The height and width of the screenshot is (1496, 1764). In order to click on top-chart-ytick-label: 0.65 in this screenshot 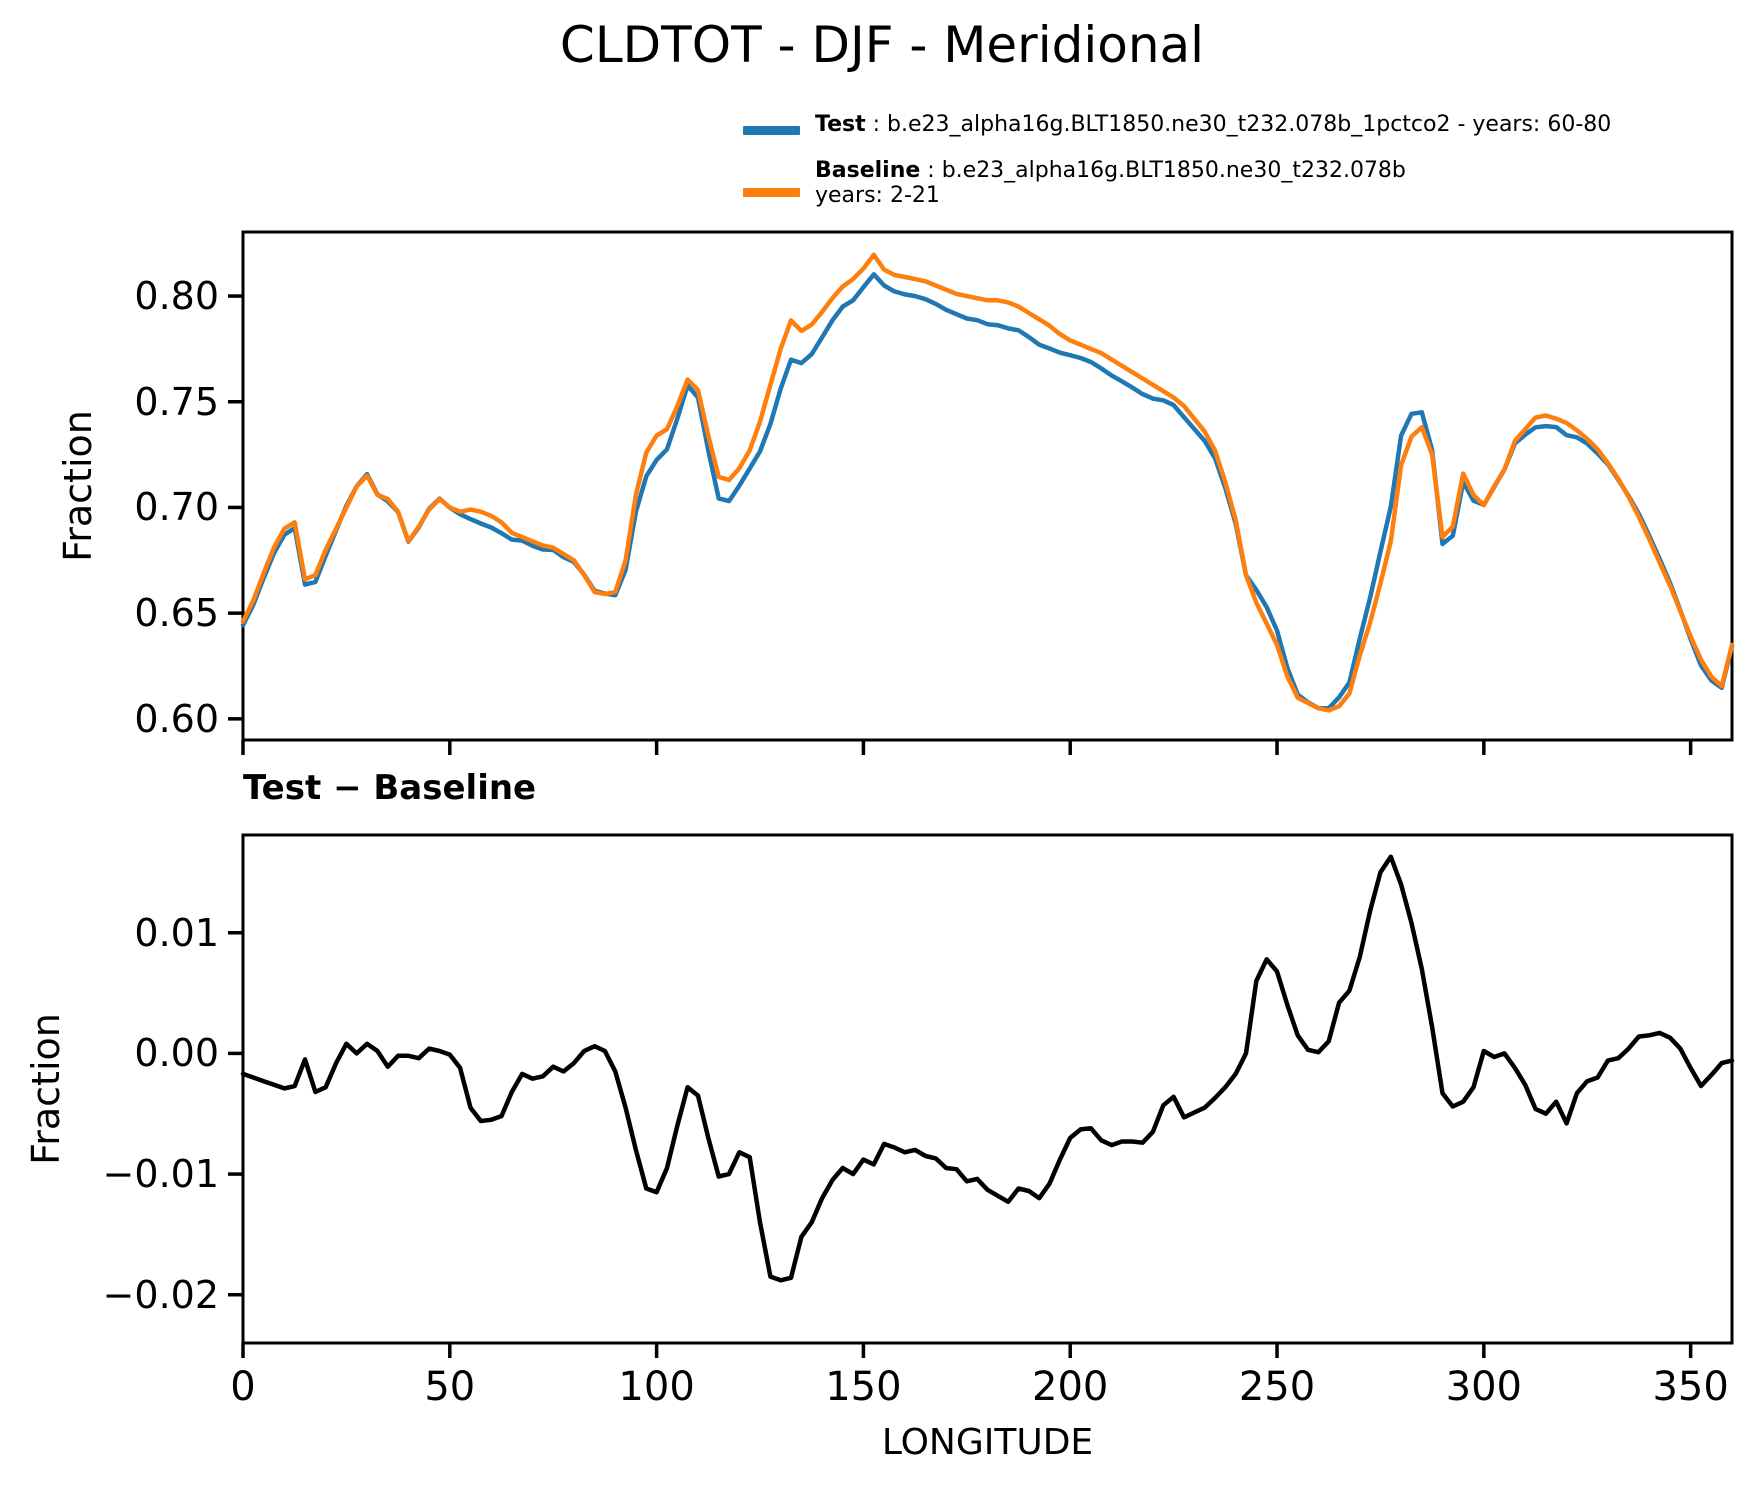, I will do `click(176, 613)`.